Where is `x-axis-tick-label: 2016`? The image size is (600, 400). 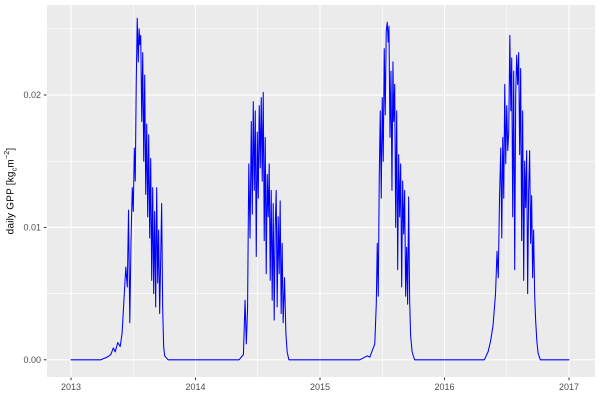 x-axis-tick-label: 2016 is located at coordinates (444, 387).